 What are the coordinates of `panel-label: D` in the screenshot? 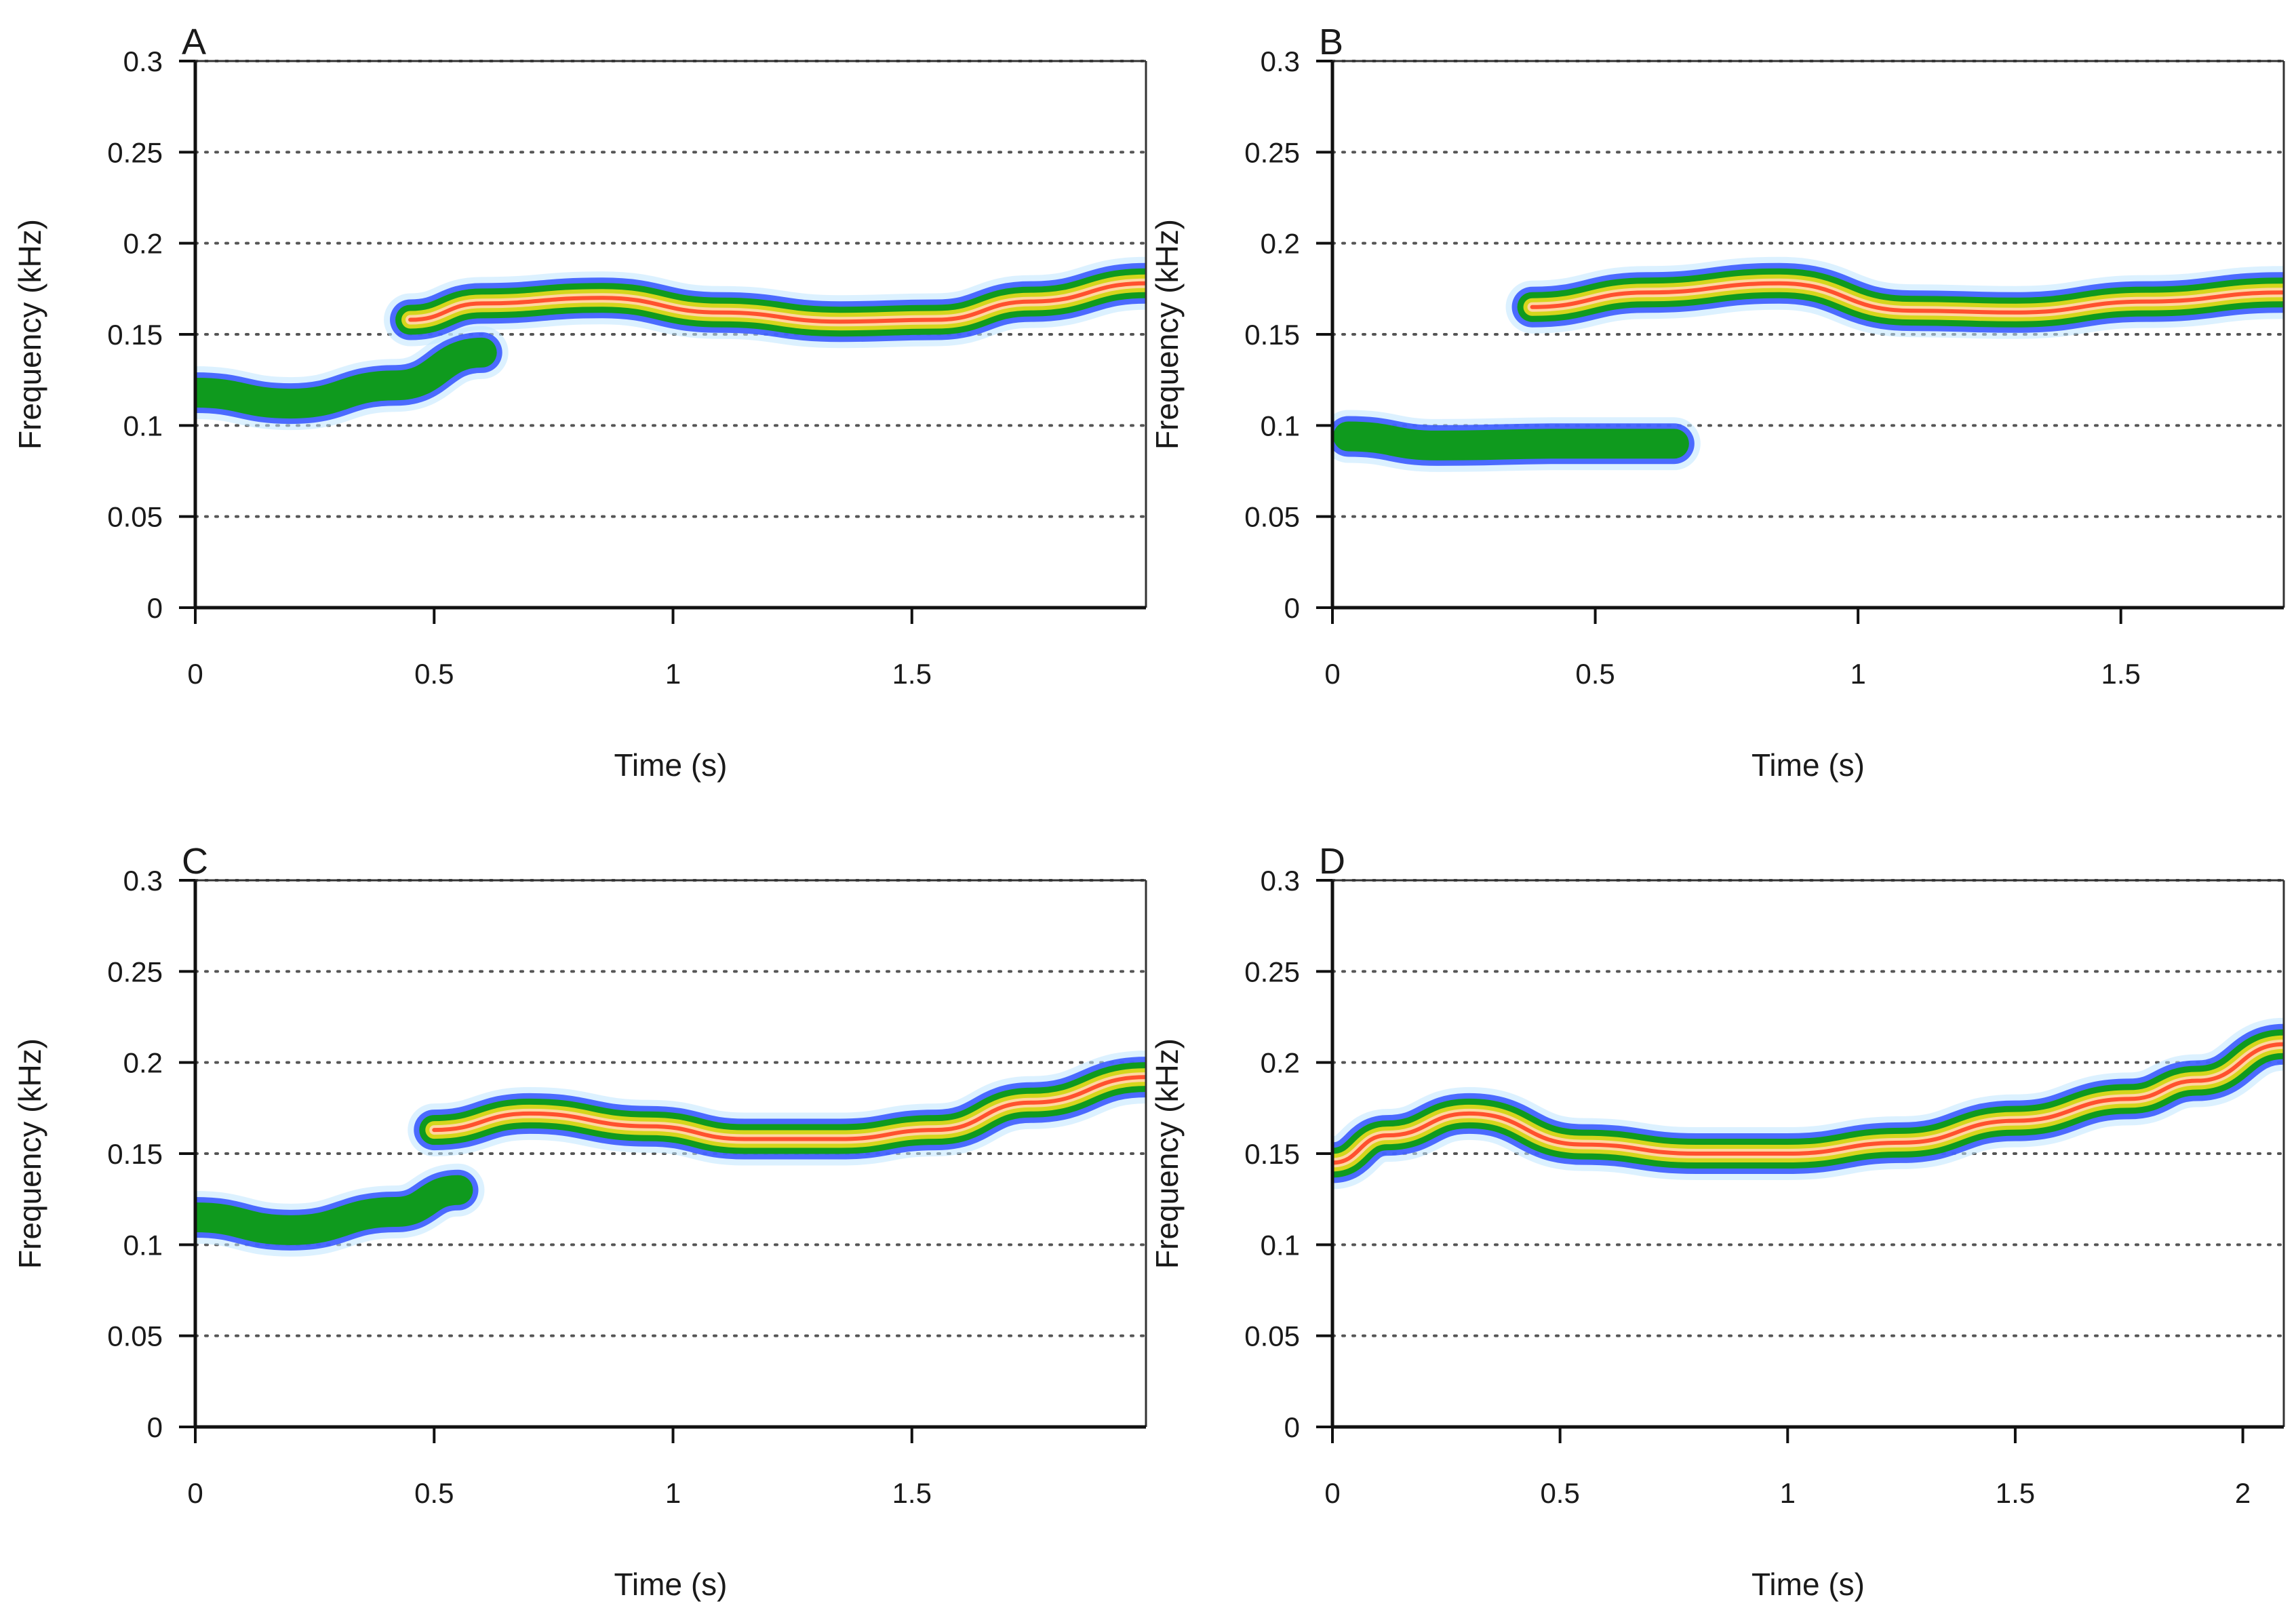 It's located at (1332, 862).